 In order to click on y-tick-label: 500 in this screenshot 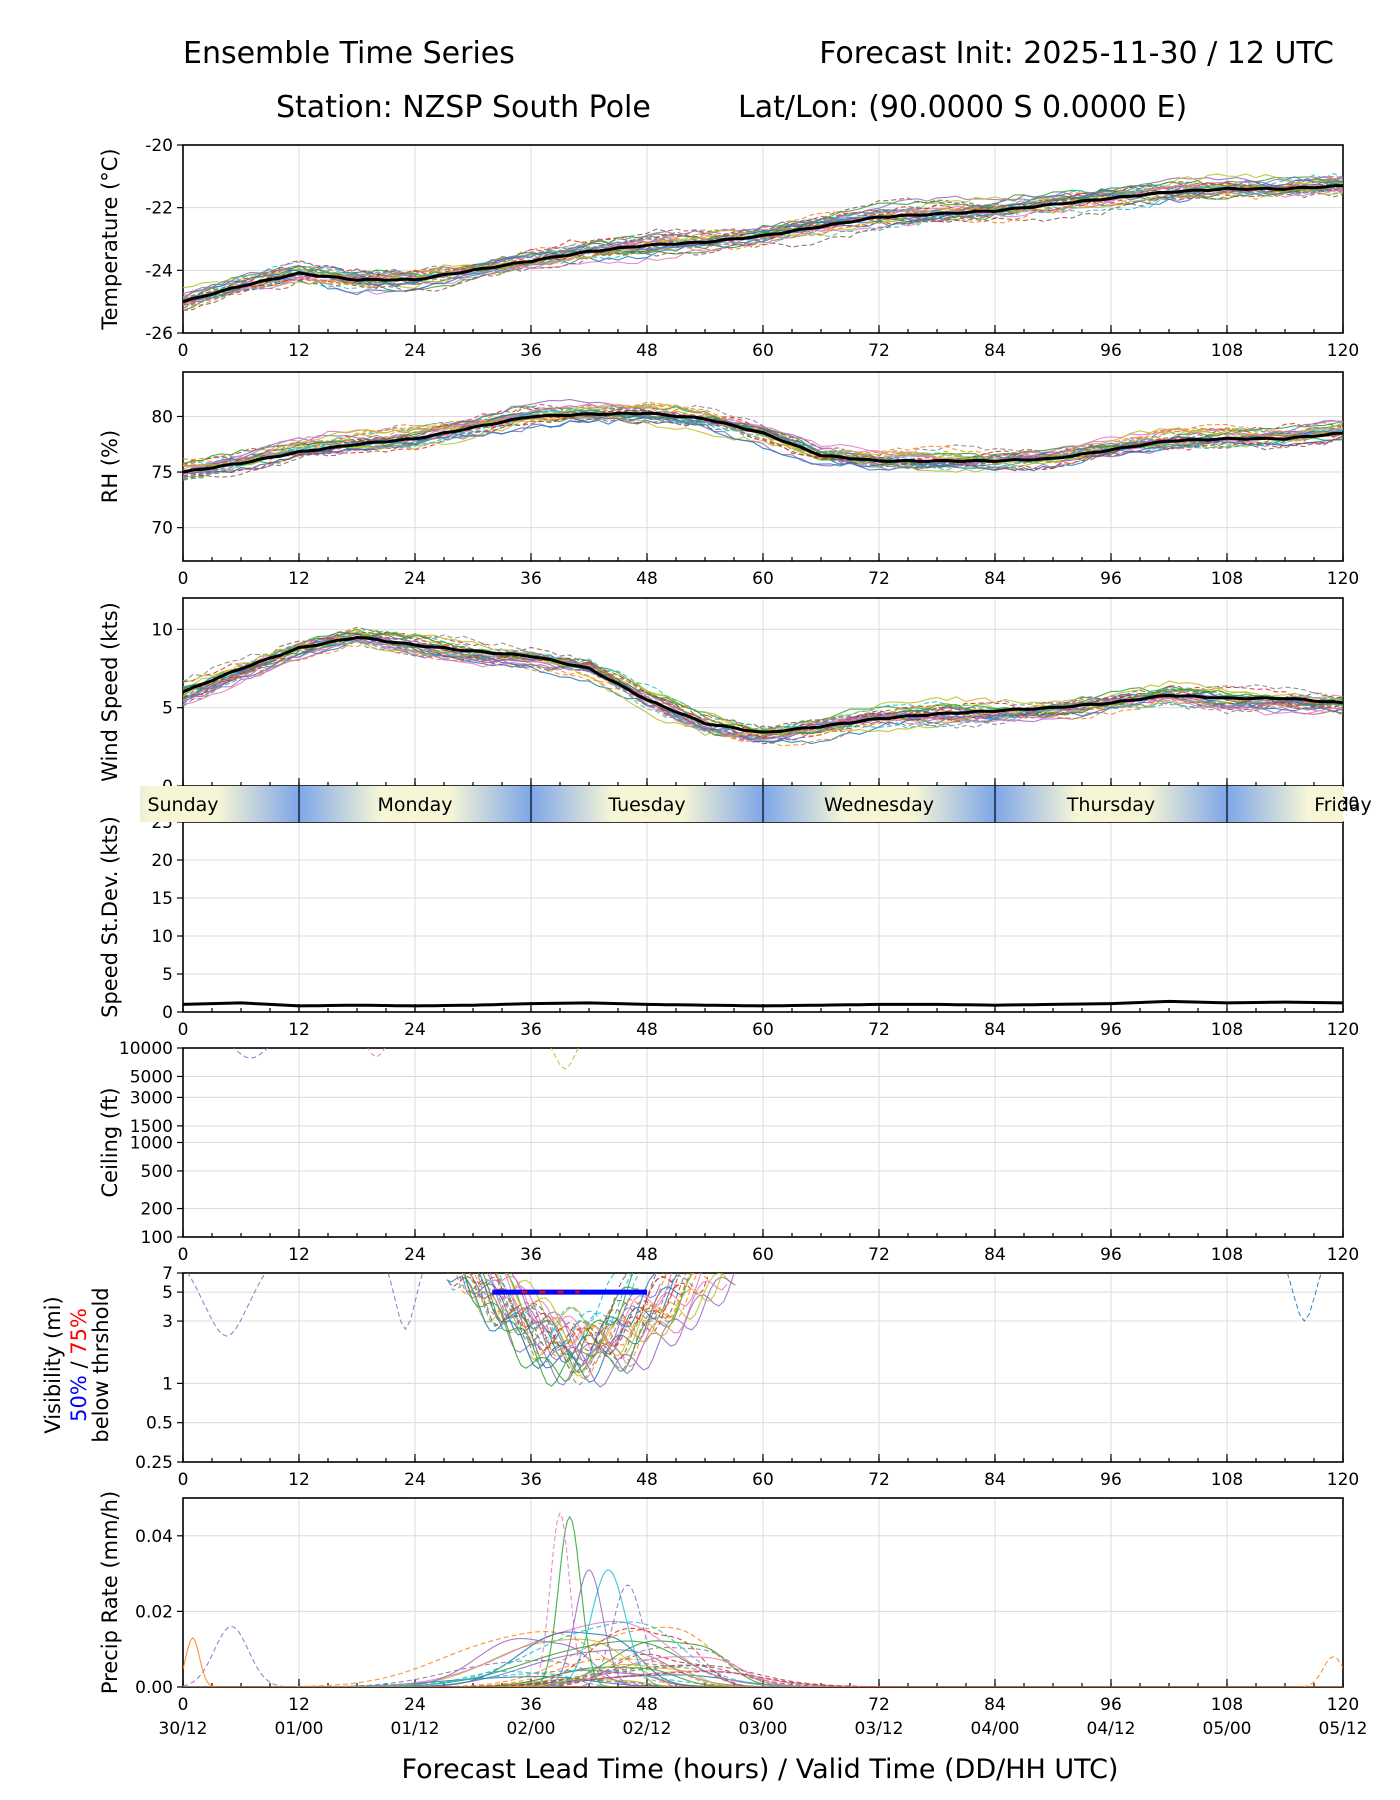, I will do `click(157, 1172)`.